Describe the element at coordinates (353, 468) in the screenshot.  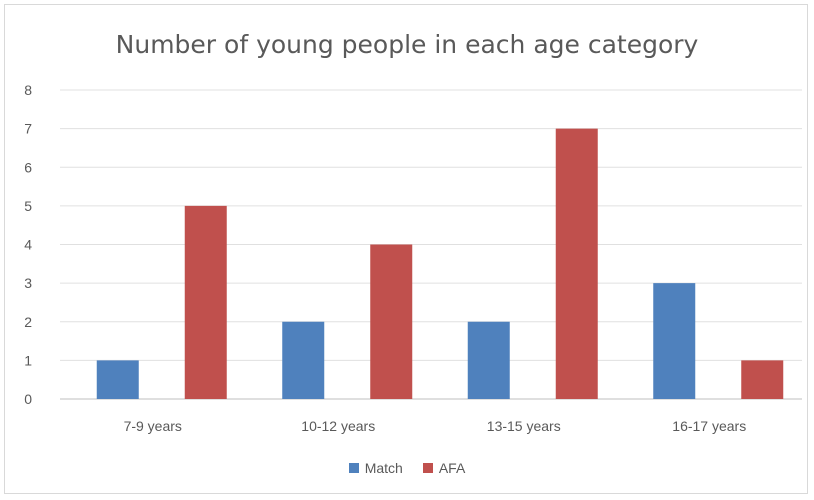
I see `legend-swatch-match` at that location.